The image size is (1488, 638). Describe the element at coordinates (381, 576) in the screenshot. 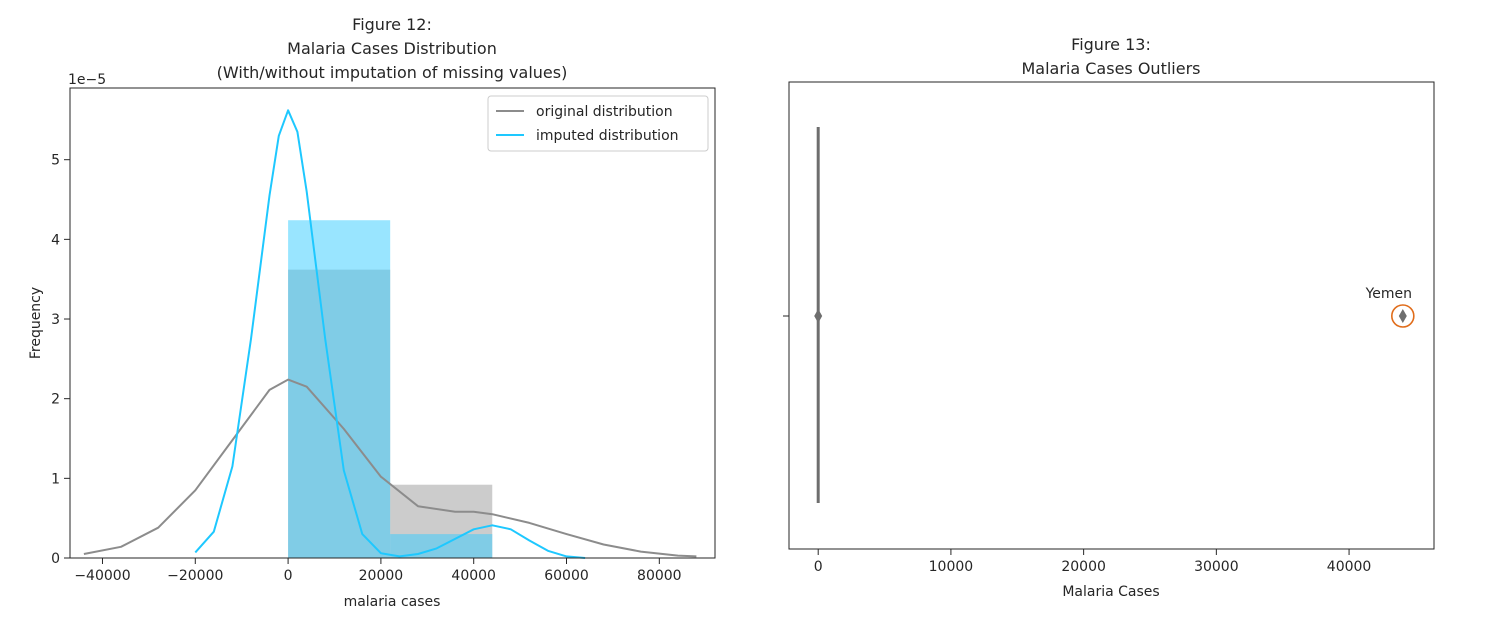

I see `fig12-x-tick-label: 20000` at that location.